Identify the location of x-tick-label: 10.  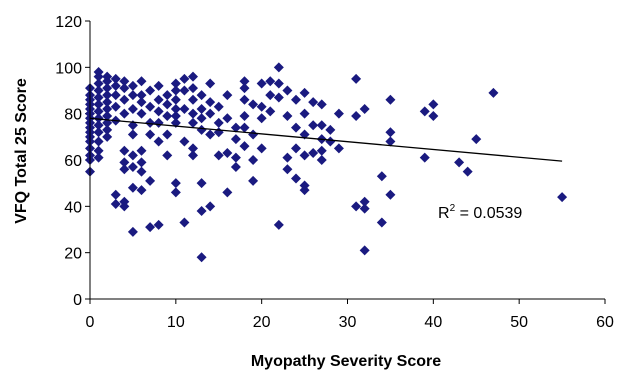
(176, 322).